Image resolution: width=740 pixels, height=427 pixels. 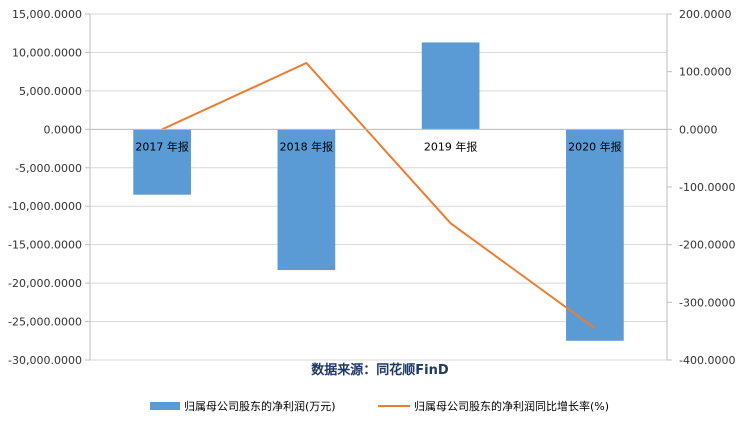 What do you see at coordinates (48, 168) in the screenshot?
I see `left-axis-tick-label: -5,000.0000` at bounding box center [48, 168].